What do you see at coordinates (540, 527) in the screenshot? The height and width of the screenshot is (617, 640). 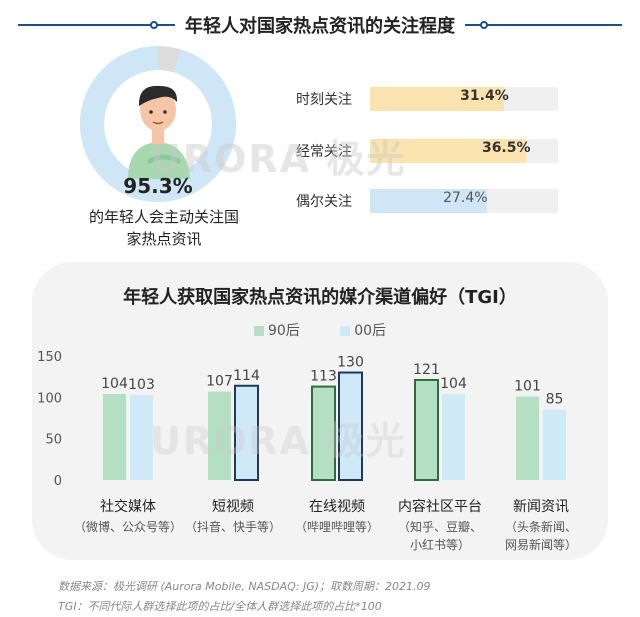 I see `category-sublabel-line: （头条新闻、` at bounding box center [540, 527].